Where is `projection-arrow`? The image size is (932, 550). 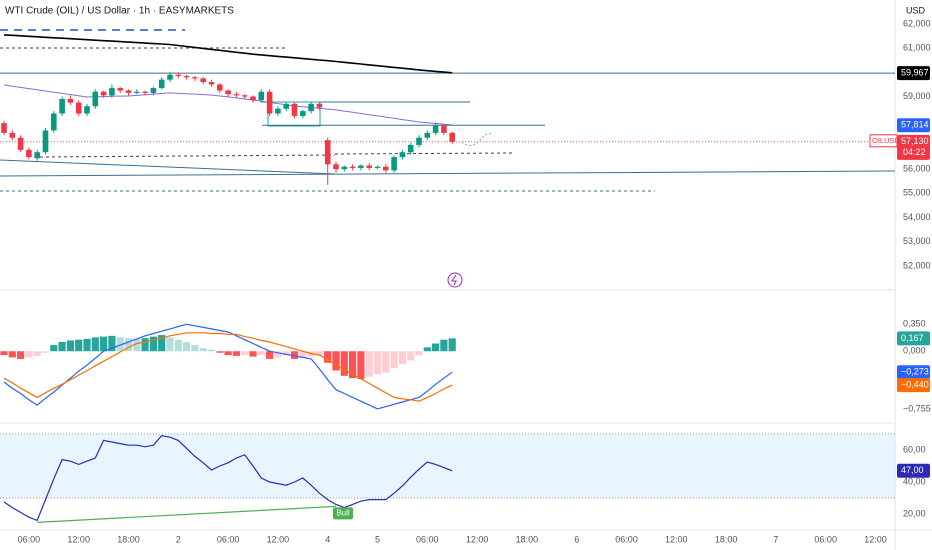
projection-arrow is located at coordinates (477, 139).